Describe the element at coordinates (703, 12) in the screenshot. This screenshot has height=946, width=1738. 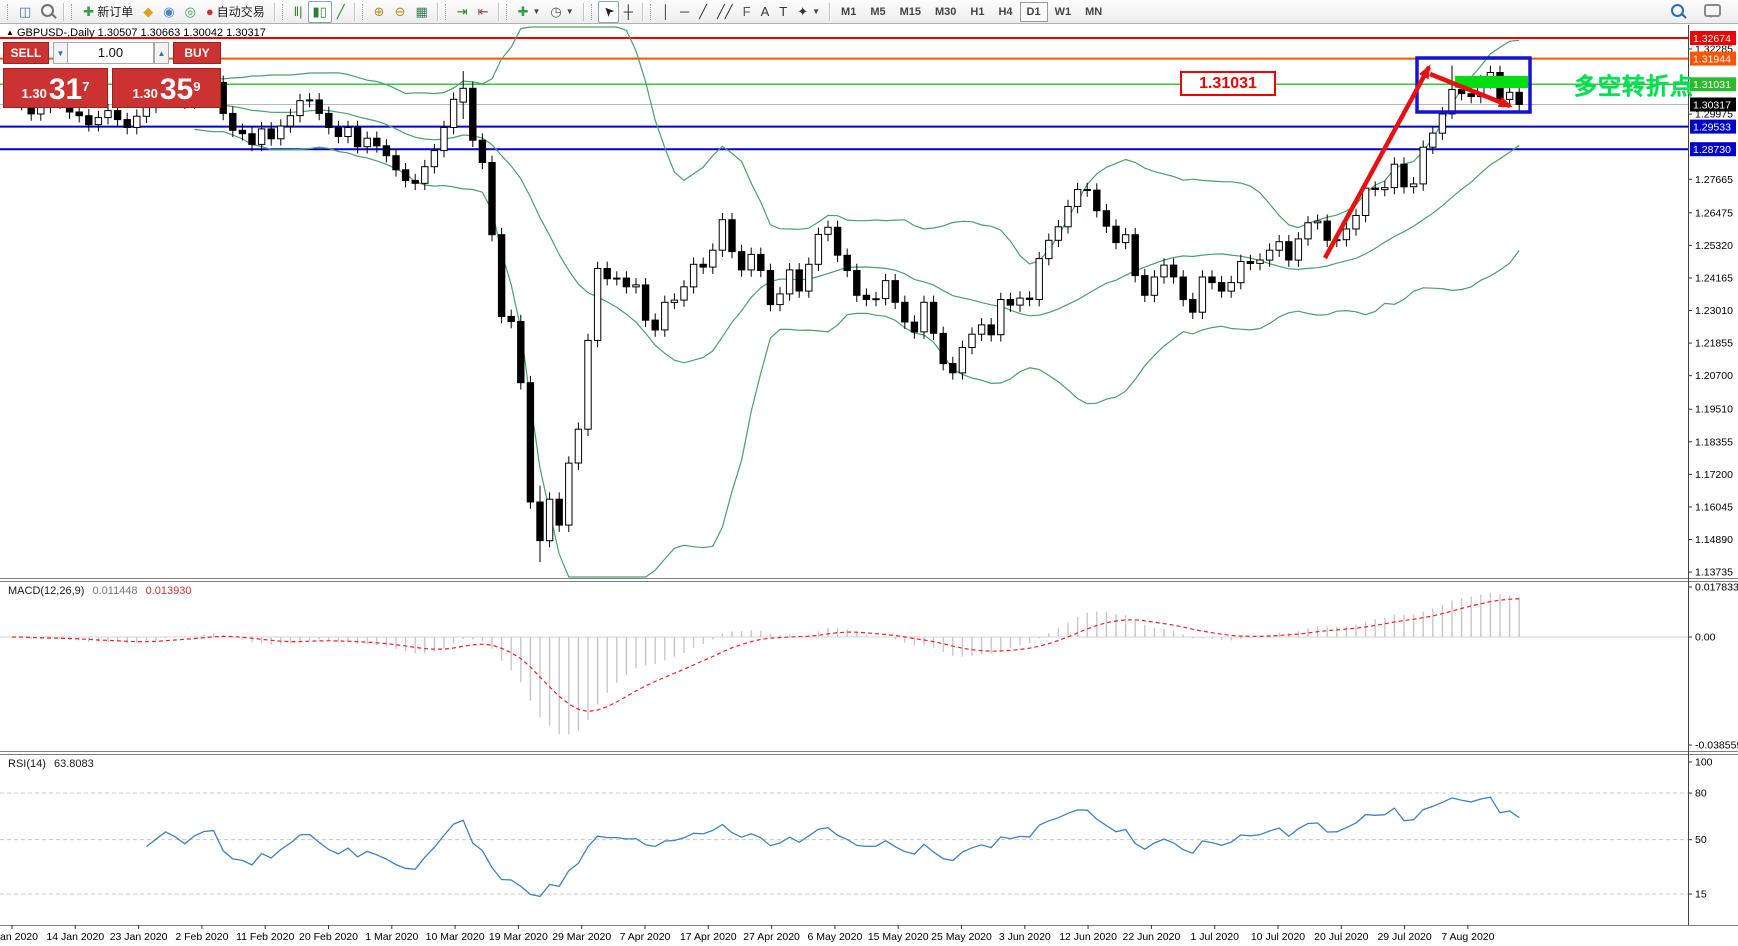
I see `trendline-button: ╱` at that location.